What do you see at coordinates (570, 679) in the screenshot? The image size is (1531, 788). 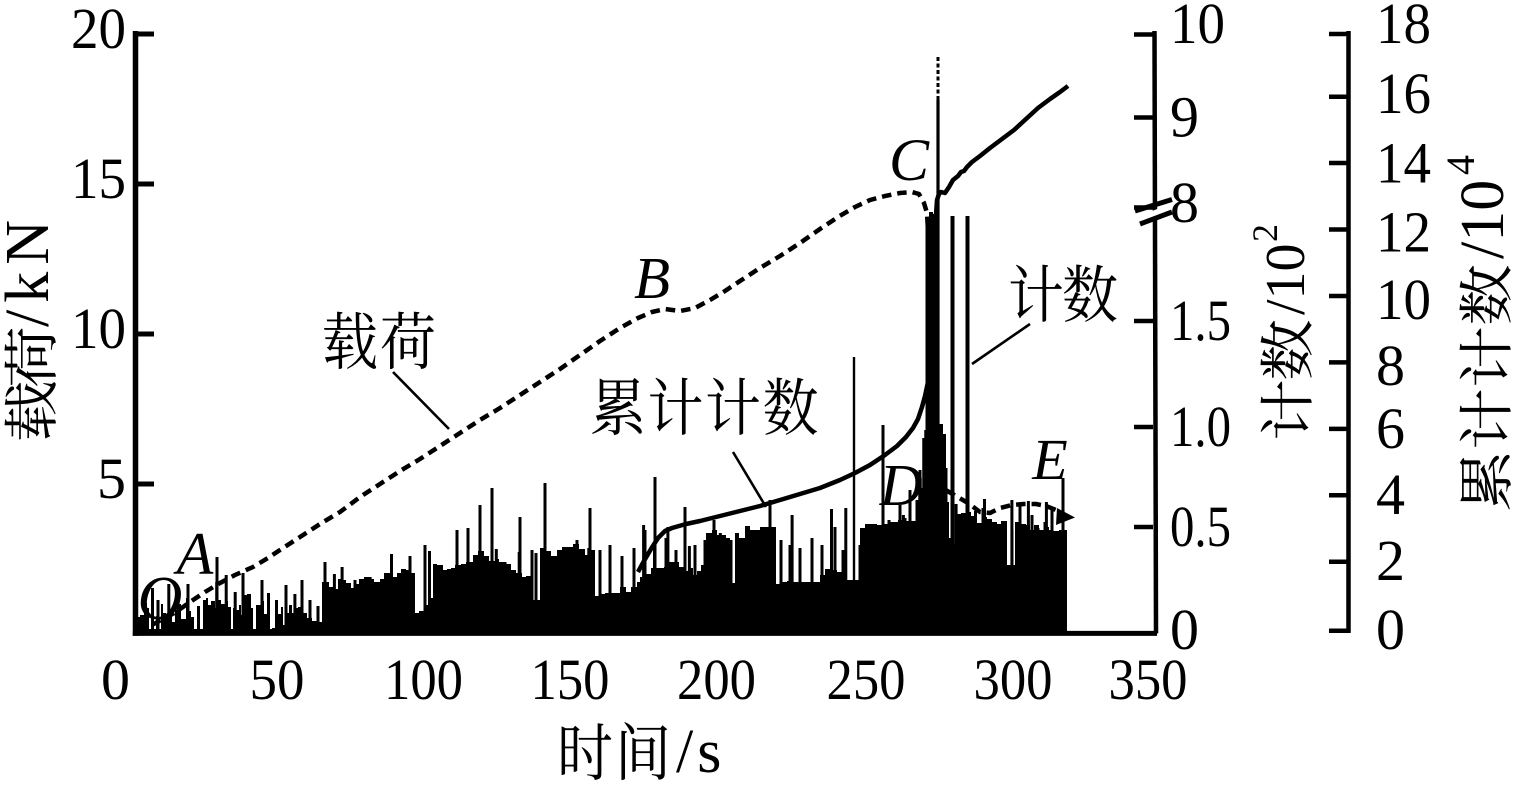 I see `svg-text: 150` at bounding box center [570, 679].